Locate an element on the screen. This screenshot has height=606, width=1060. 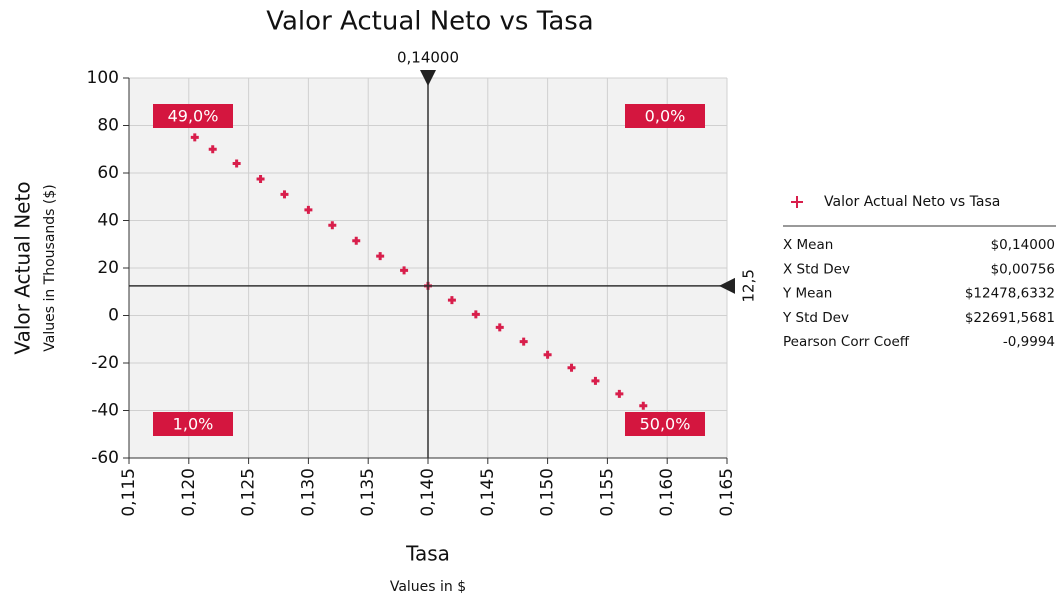
y-axis-subtitle: Values in Thousands ($) is located at coordinates (50, 267).